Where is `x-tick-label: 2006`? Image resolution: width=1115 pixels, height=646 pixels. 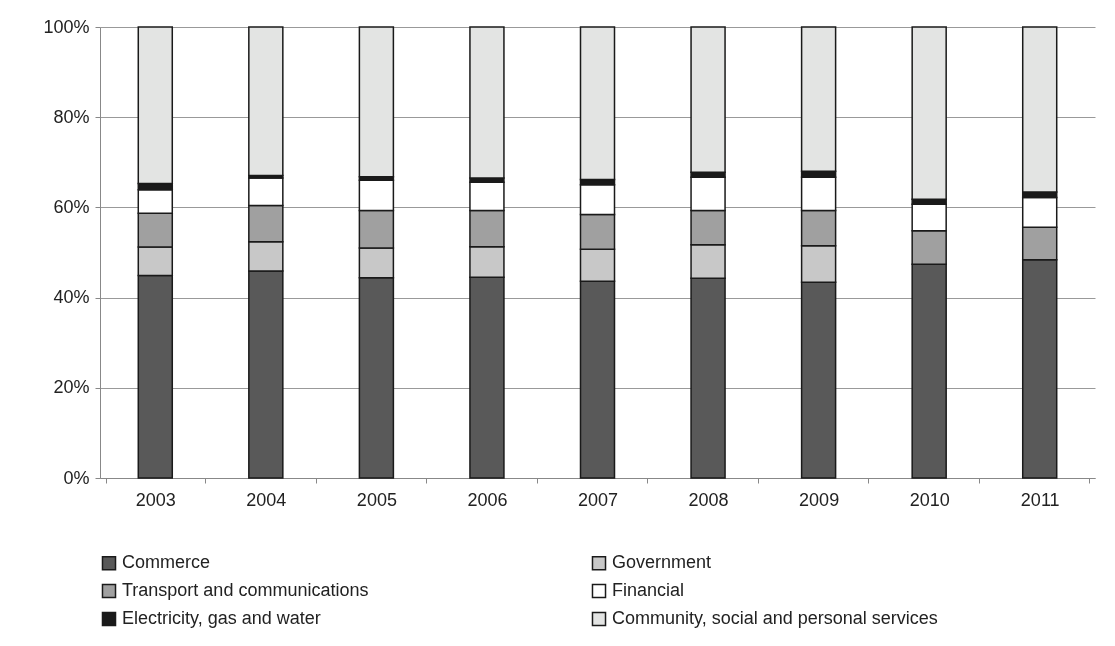 x-tick-label: 2006 is located at coordinates (487, 499).